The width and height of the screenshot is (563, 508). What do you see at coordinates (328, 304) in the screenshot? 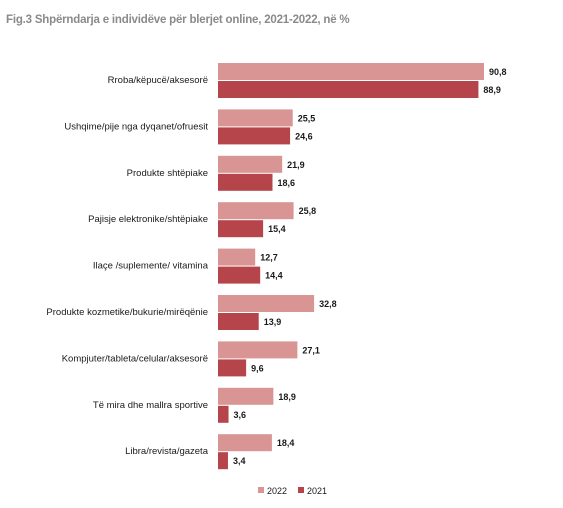
I see `value-label-2022: 32,8` at bounding box center [328, 304].